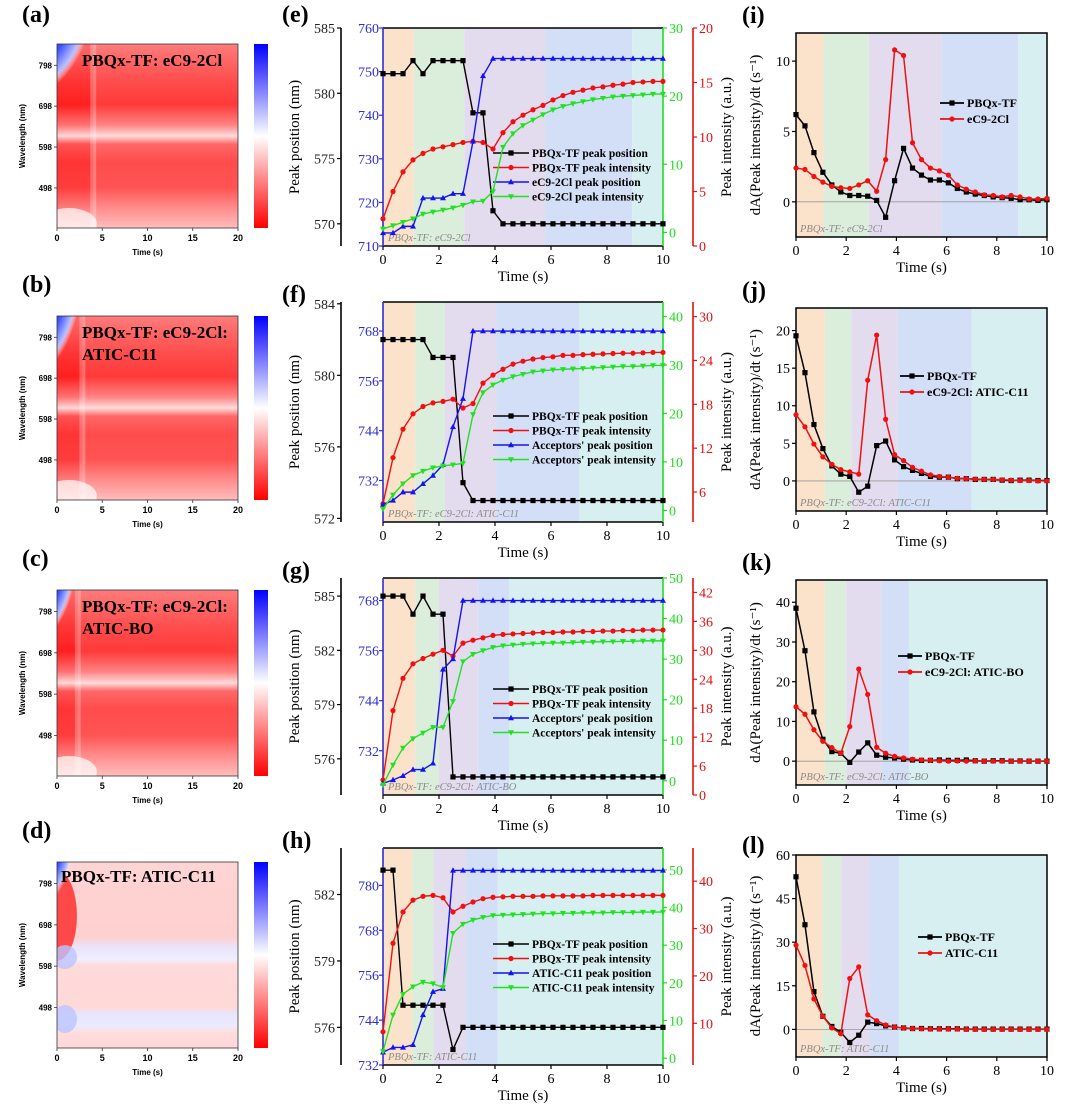 The width and height of the screenshot is (1080, 1119). I want to click on blue-y-tick-label: 732, so click(368, 1066).